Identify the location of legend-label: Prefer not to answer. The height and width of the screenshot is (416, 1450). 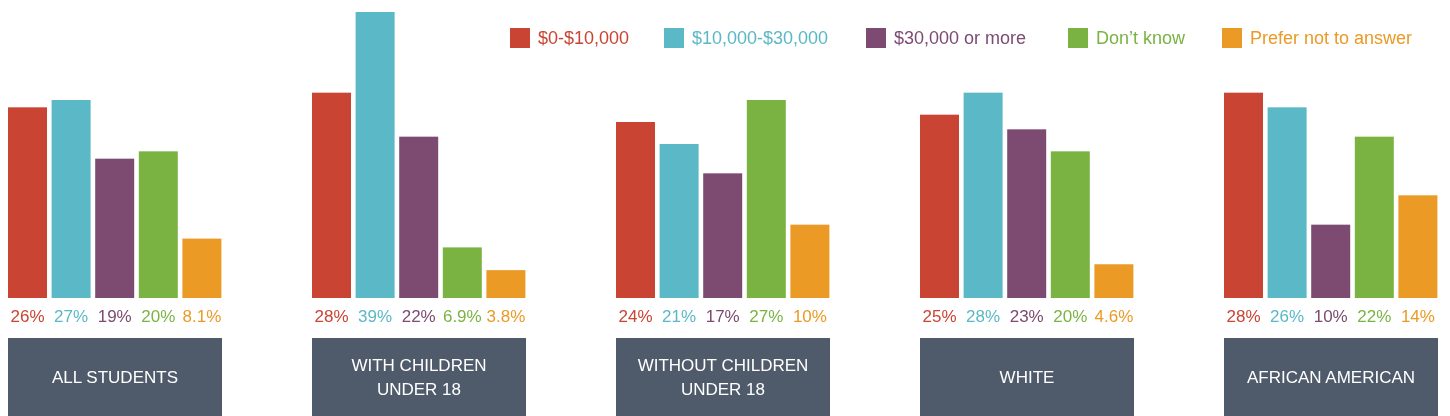
(1331, 38).